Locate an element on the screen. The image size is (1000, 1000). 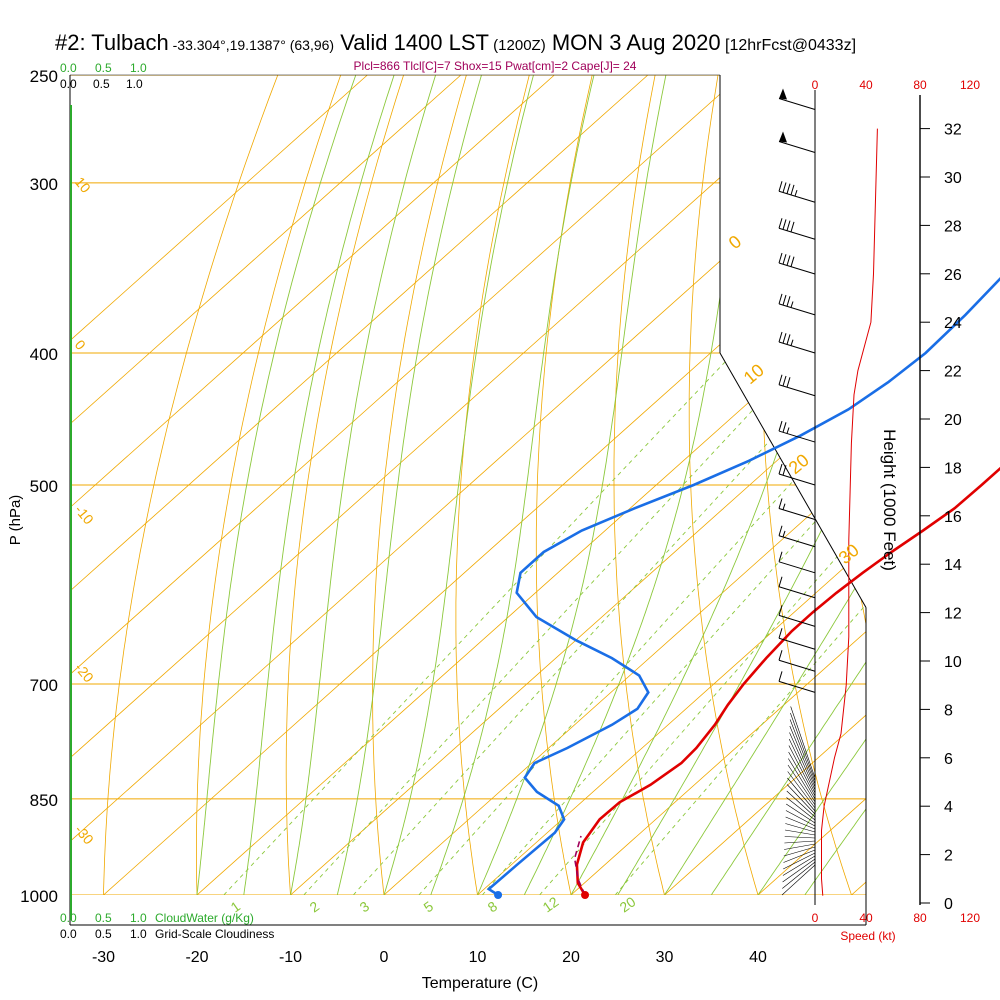
speed-tick-bottom: 120 is located at coordinates (970, 918).